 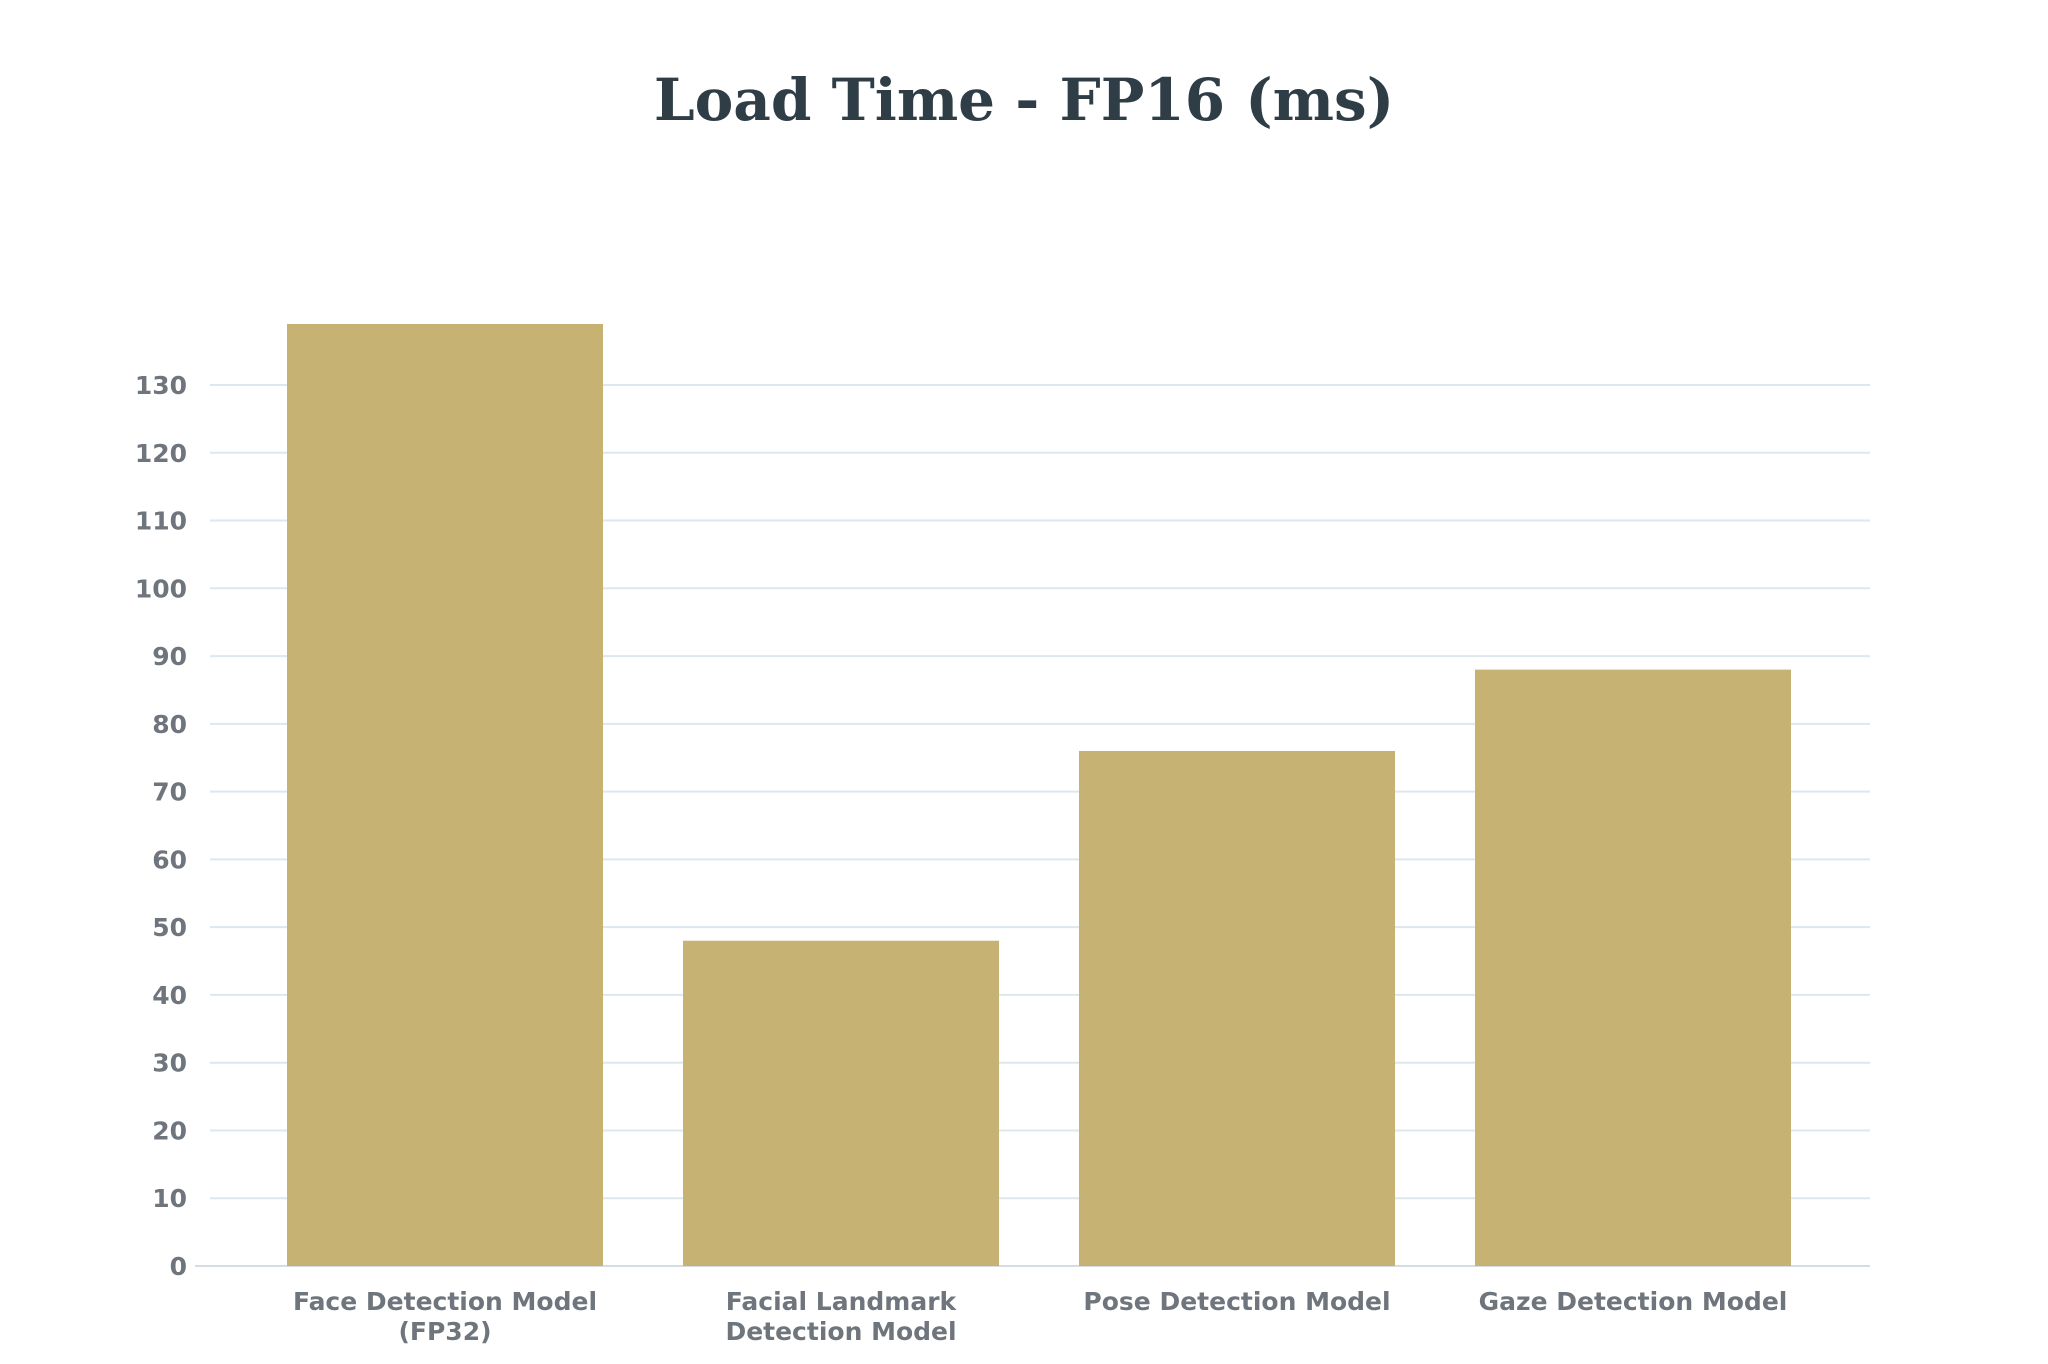 What do you see at coordinates (840, 1331) in the screenshot?
I see `x-category-label: Detection Model` at bounding box center [840, 1331].